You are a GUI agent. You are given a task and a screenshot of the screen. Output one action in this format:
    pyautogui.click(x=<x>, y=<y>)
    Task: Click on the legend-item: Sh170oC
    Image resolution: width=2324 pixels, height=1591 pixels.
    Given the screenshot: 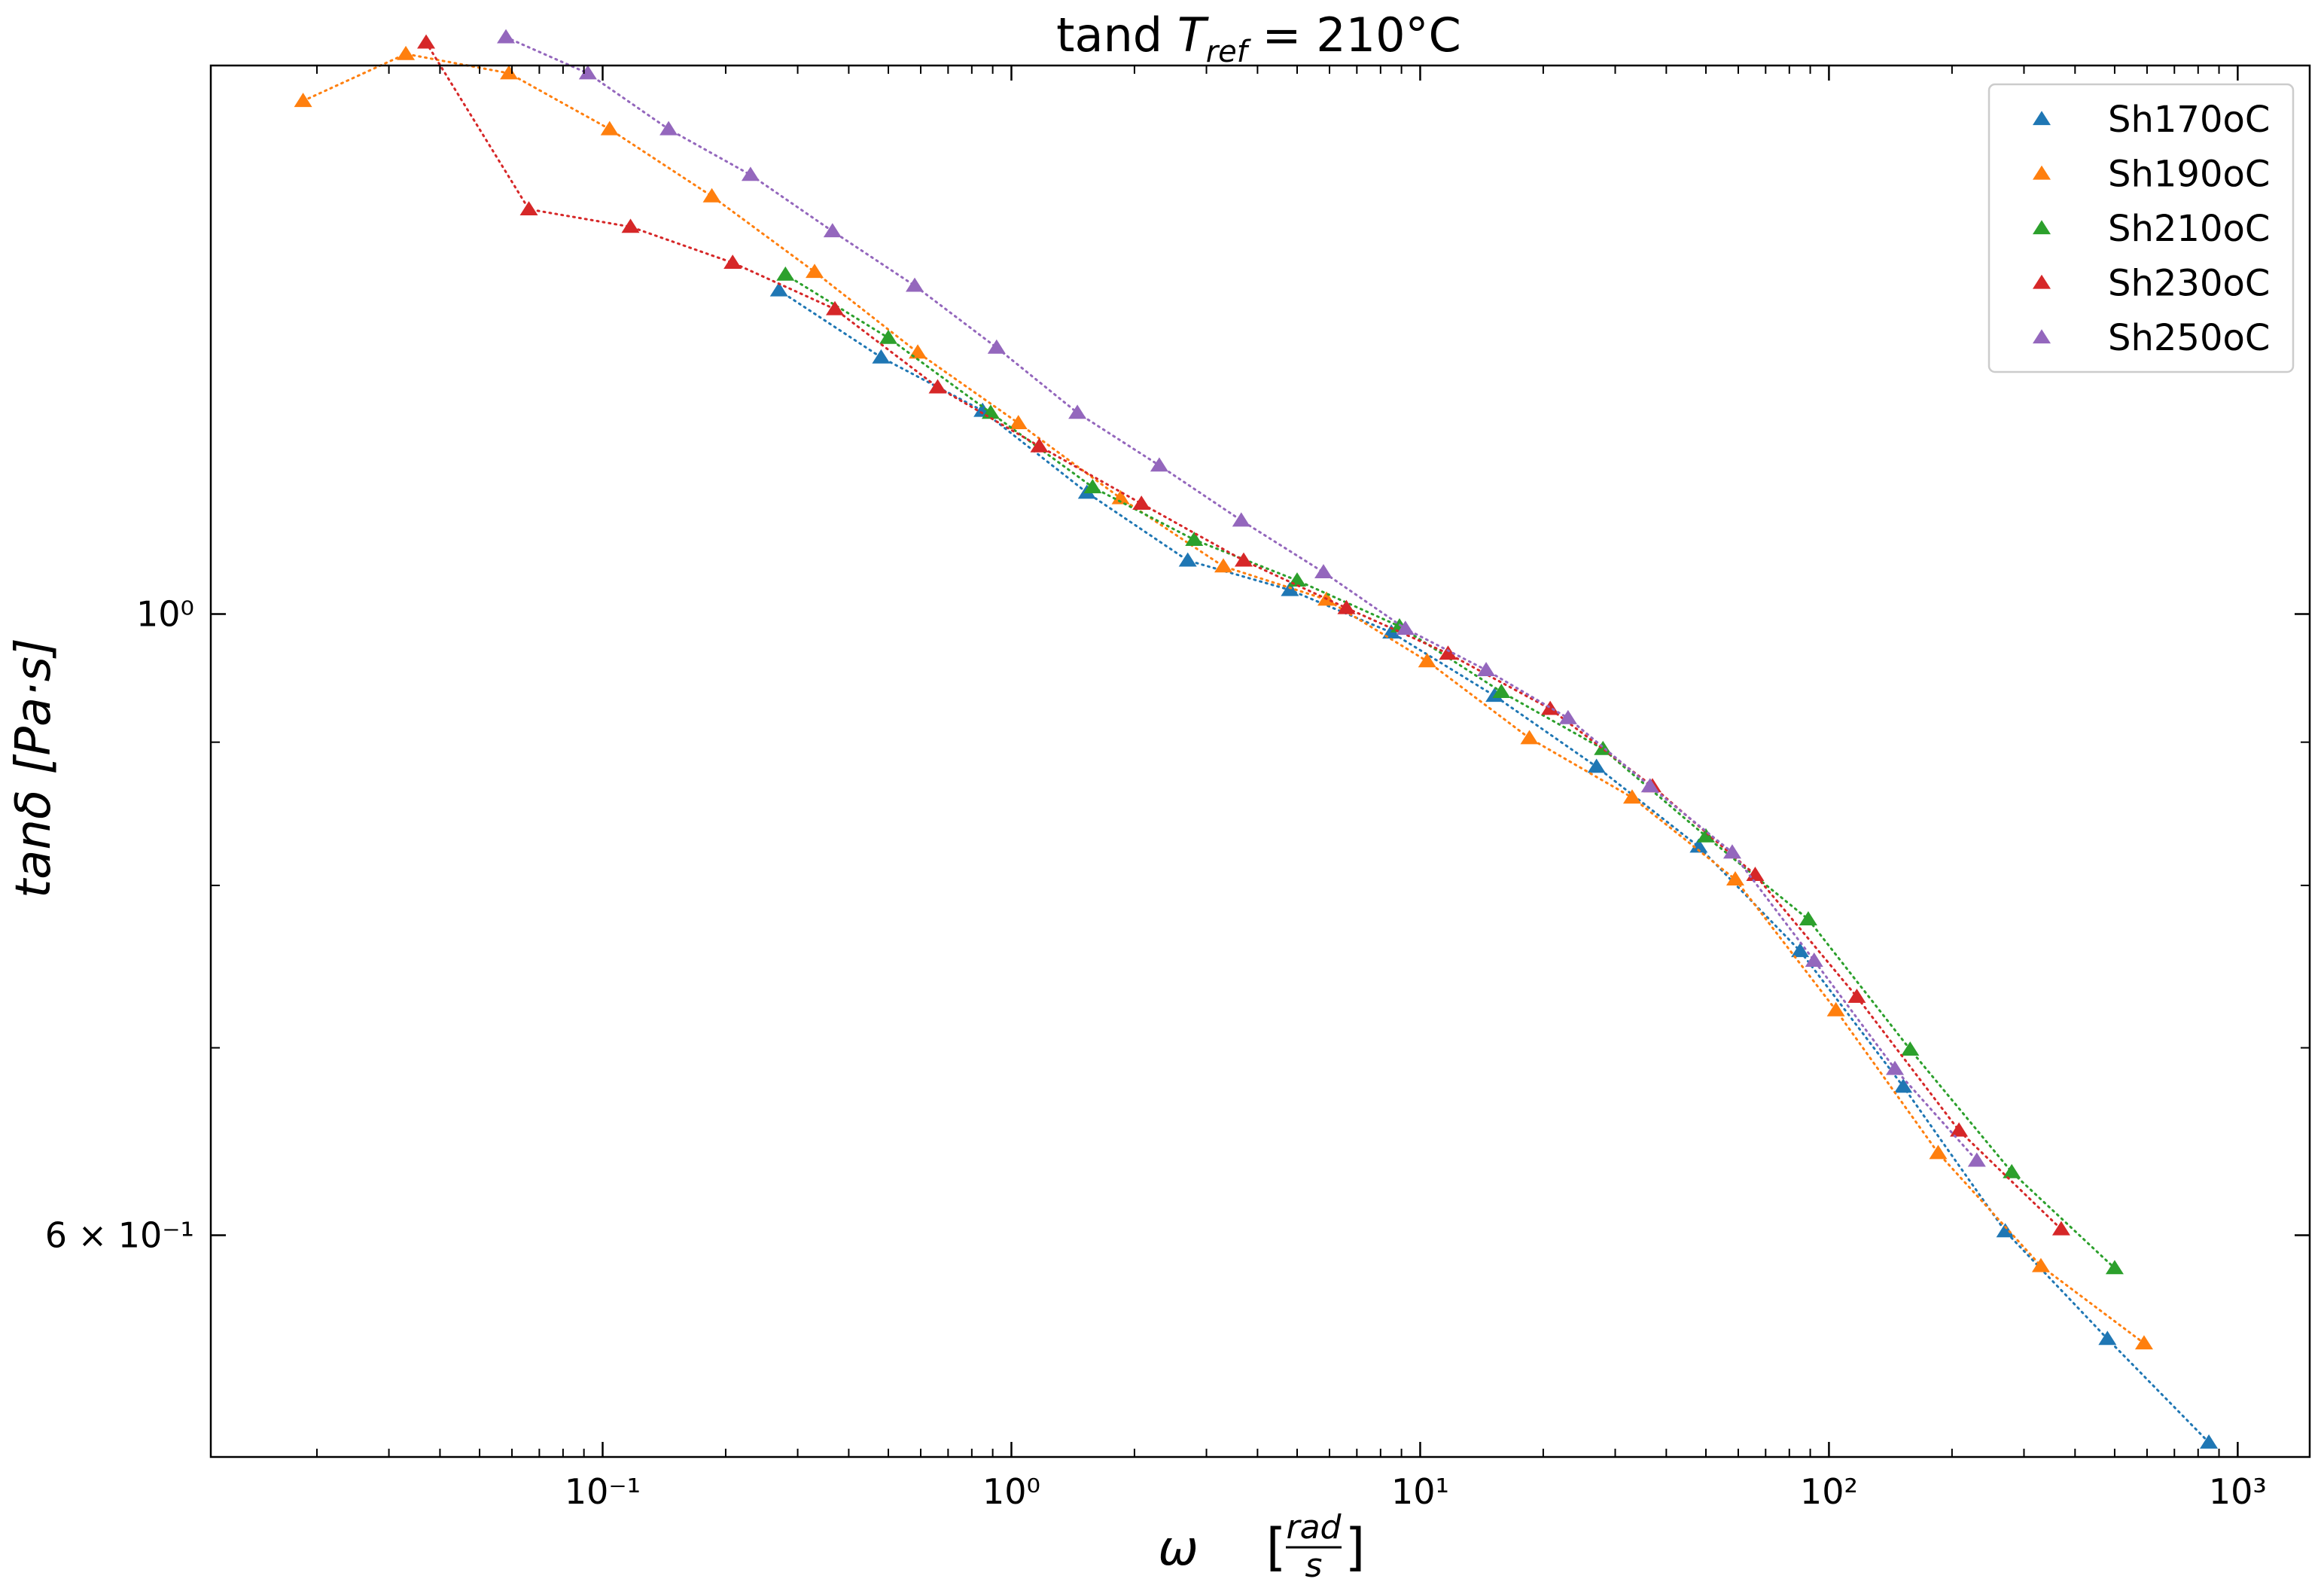 What is the action you would take?
    pyautogui.click(x=2151, y=120)
    